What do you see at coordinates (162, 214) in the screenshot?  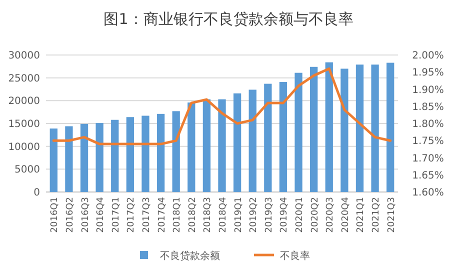 I see `x-tick-label: 2017Q4` at bounding box center [162, 214].